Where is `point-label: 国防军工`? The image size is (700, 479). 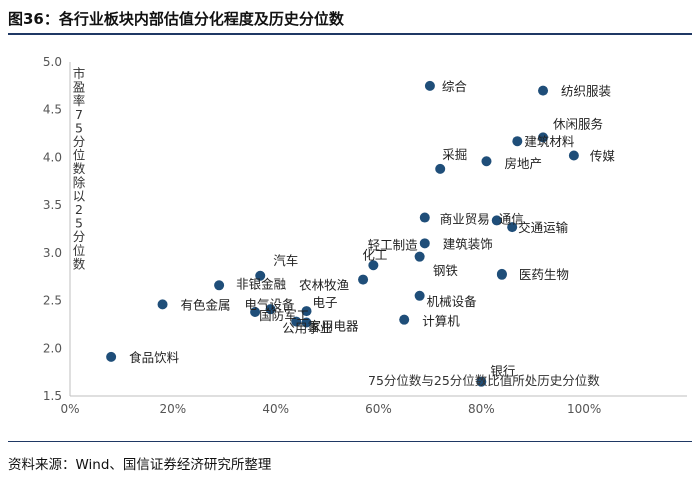 point-label: 国防军工 is located at coordinates (284, 315).